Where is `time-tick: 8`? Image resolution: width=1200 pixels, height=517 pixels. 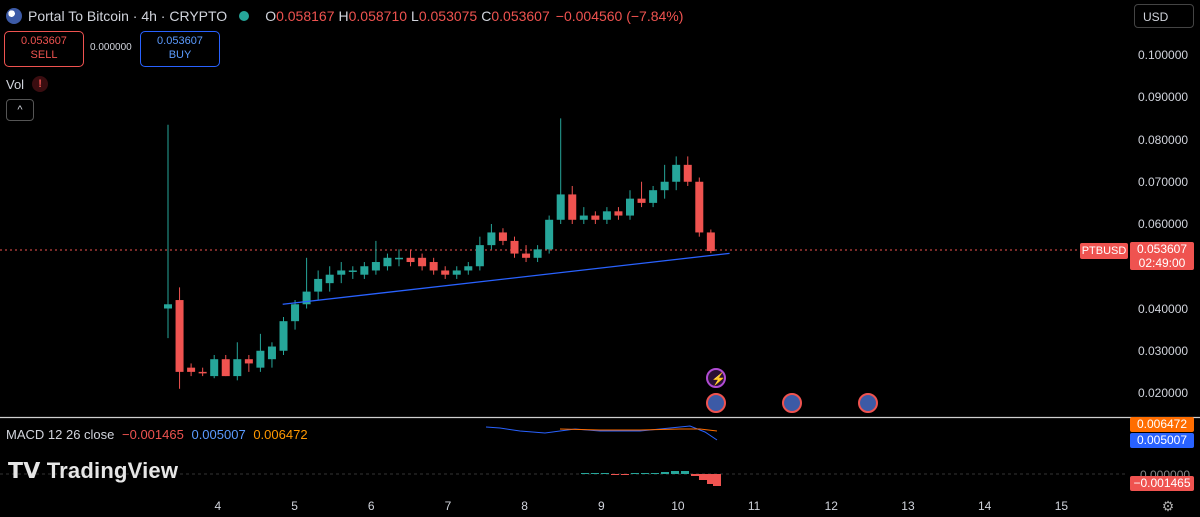 time-tick: 8 is located at coordinates (524, 506).